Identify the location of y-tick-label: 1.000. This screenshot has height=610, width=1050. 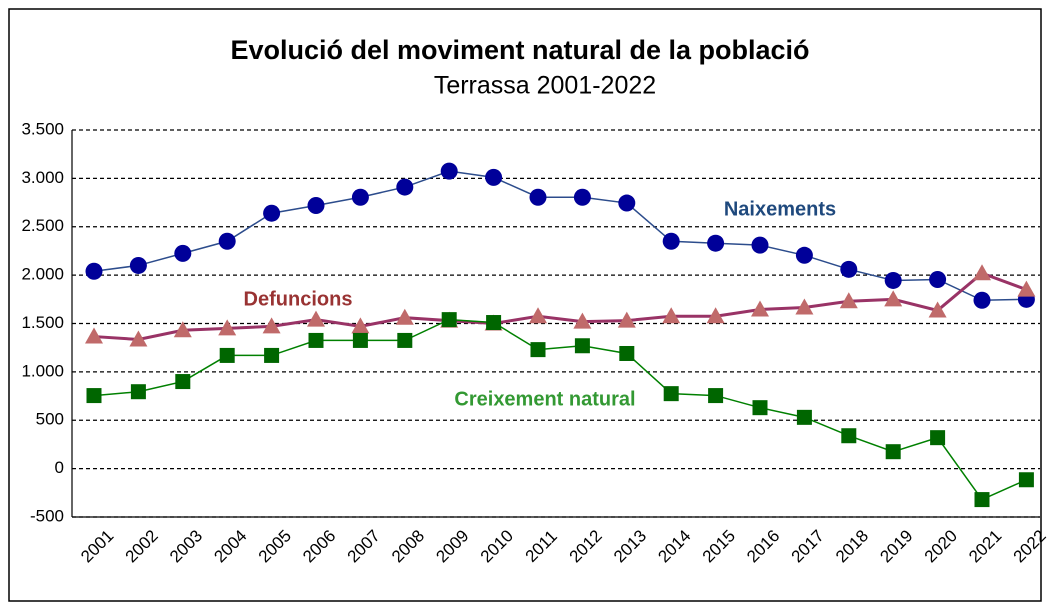
(42, 370).